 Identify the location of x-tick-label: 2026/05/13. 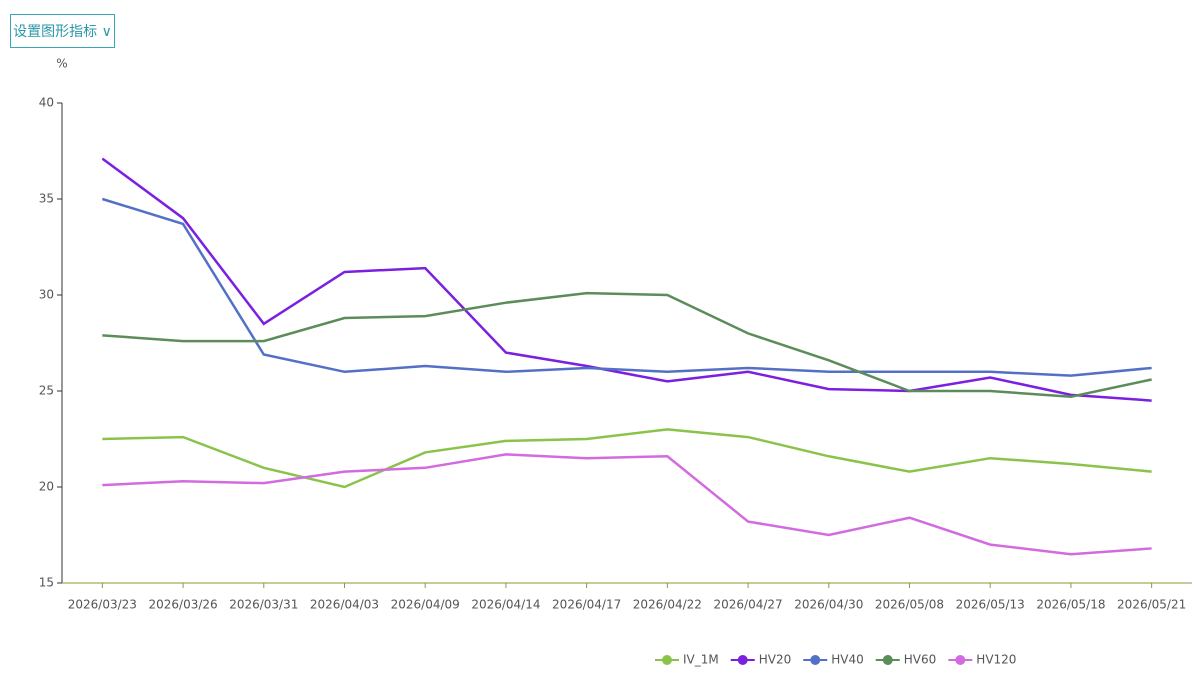
(990, 605).